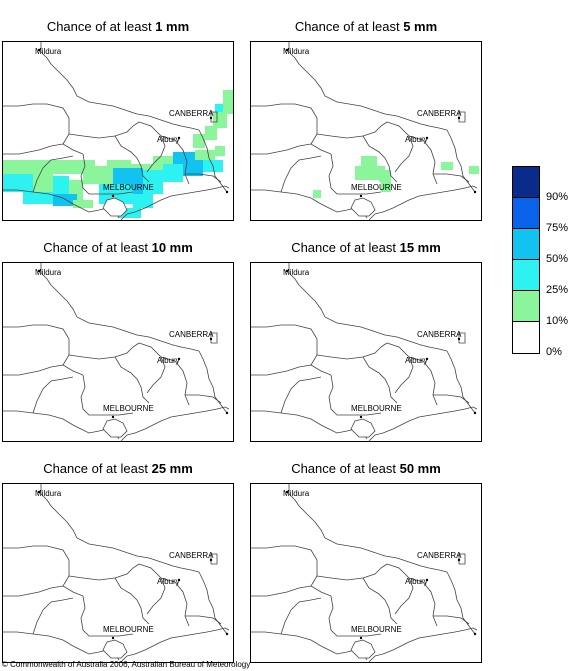  Describe the element at coordinates (557, 321) in the screenshot. I see `legend-label-10: 10%` at that location.